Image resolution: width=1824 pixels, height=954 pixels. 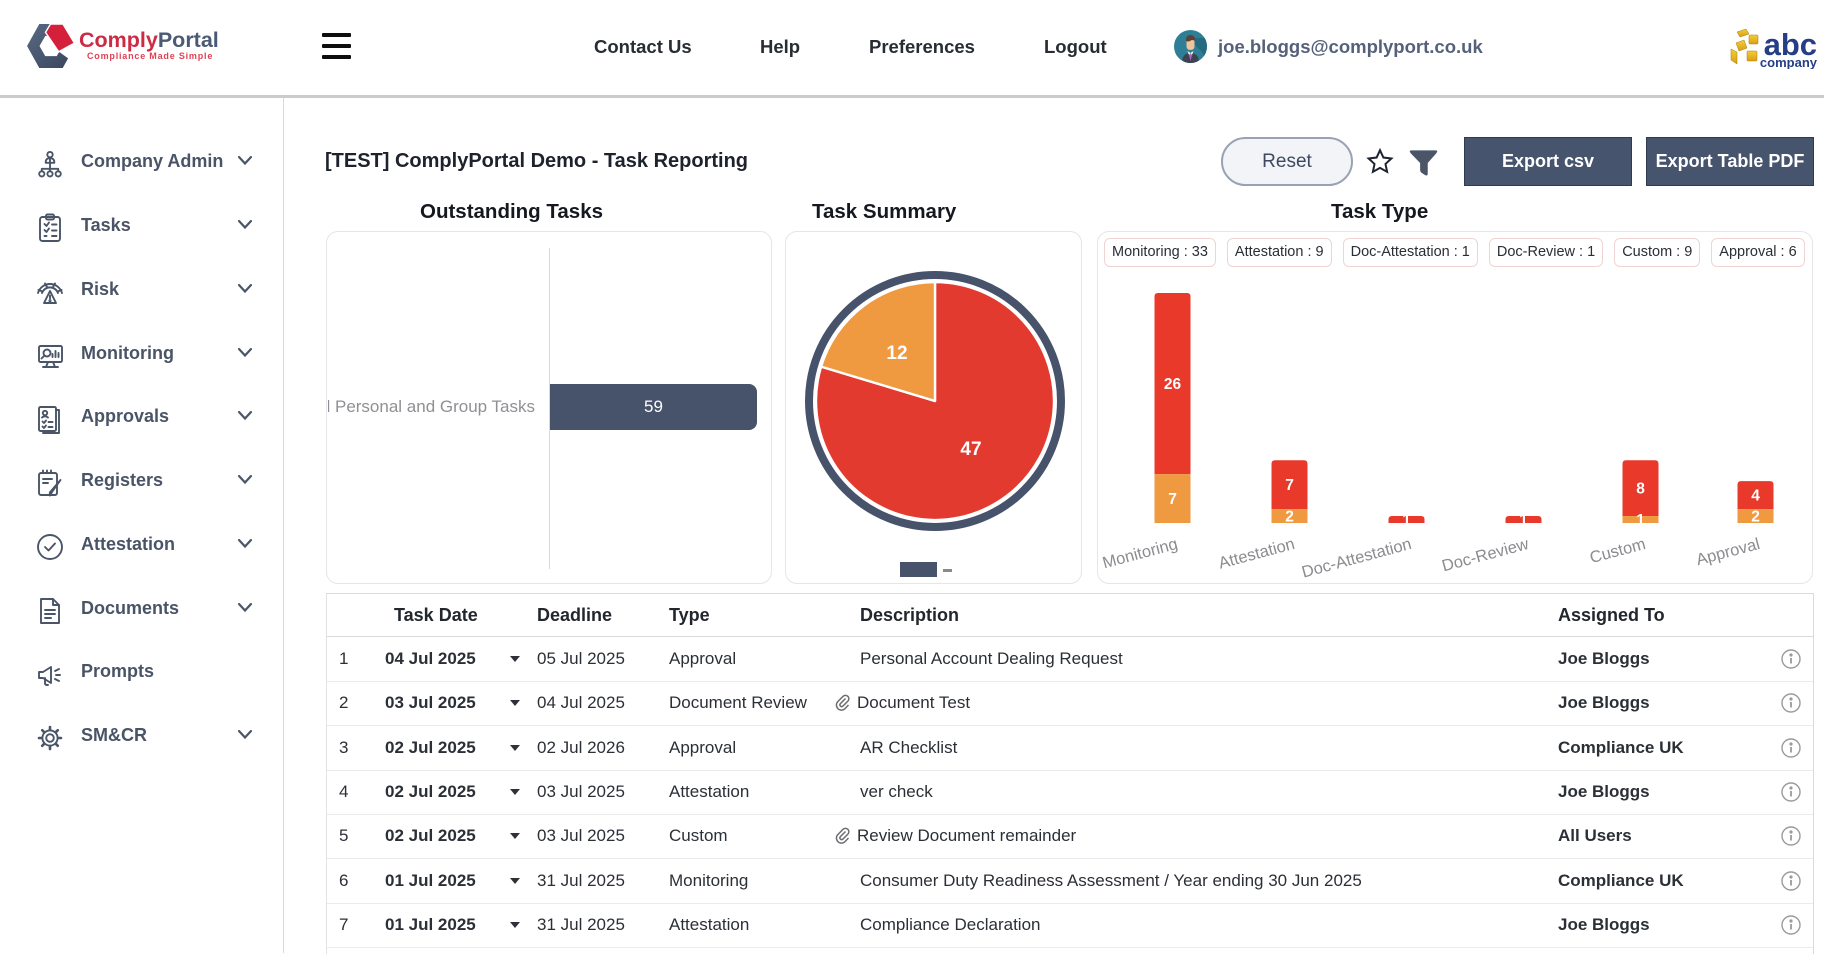 What do you see at coordinates (1173, 384) in the screenshot?
I see `svg-text: 26` at bounding box center [1173, 384].